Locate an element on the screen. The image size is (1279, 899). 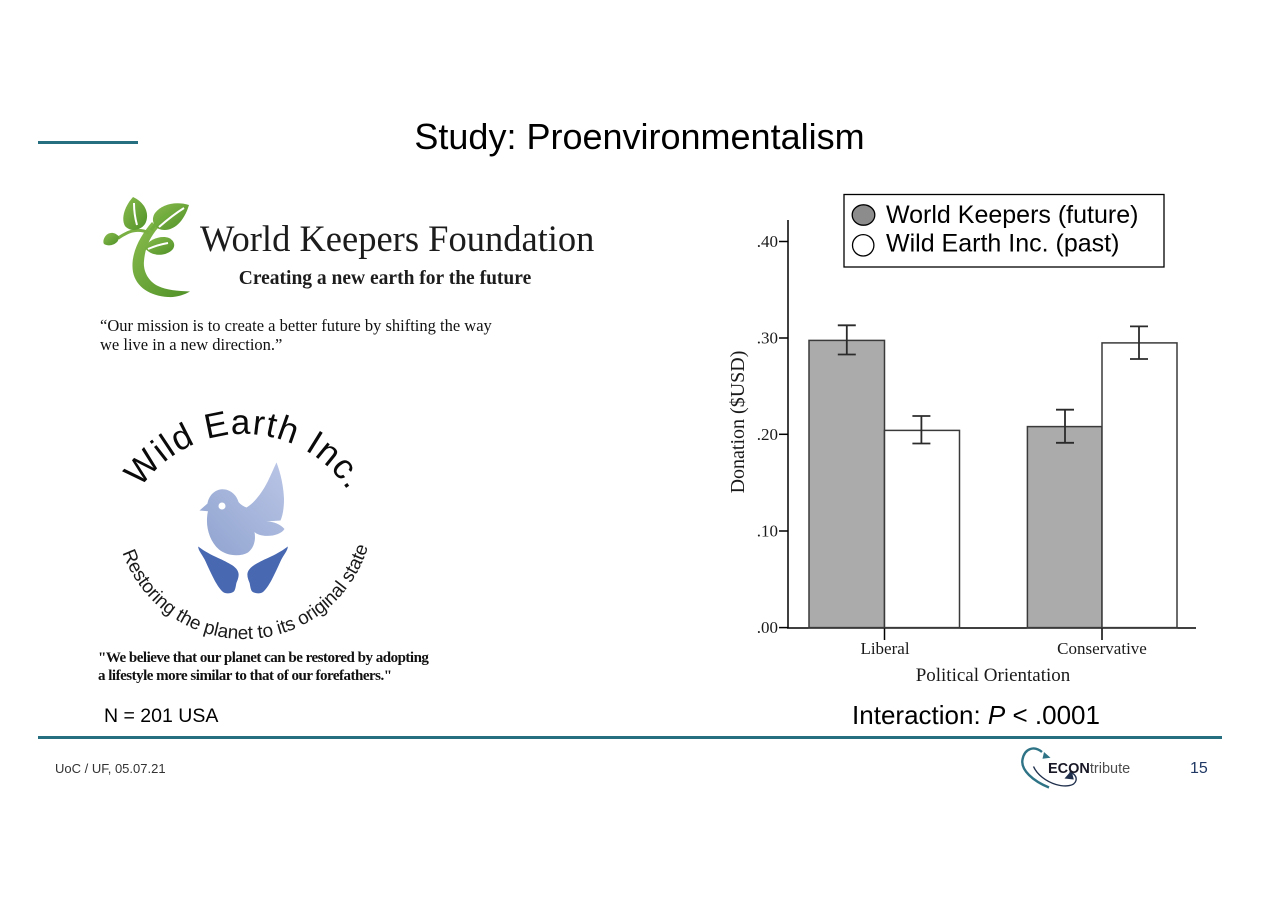
svg-text: Wild Earth Inc. is located at coordinates (245, 449).